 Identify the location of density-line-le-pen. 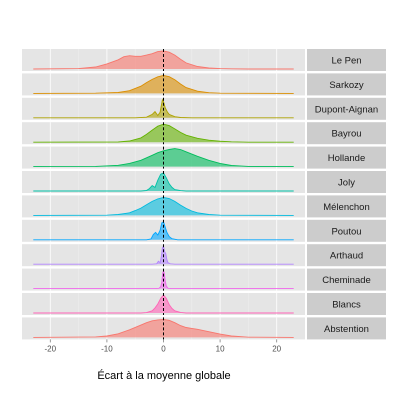
(163, 60).